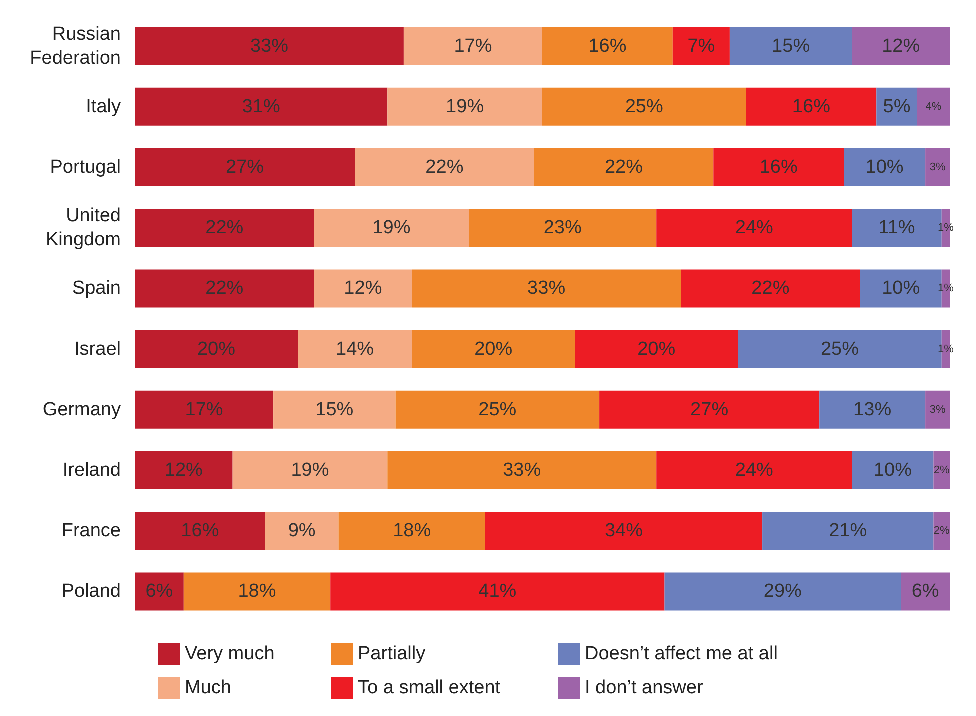 This screenshot has width=976, height=716. Describe the element at coordinates (75, 46) in the screenshot. I see `y-tick-label: Russian Federation` at that location.